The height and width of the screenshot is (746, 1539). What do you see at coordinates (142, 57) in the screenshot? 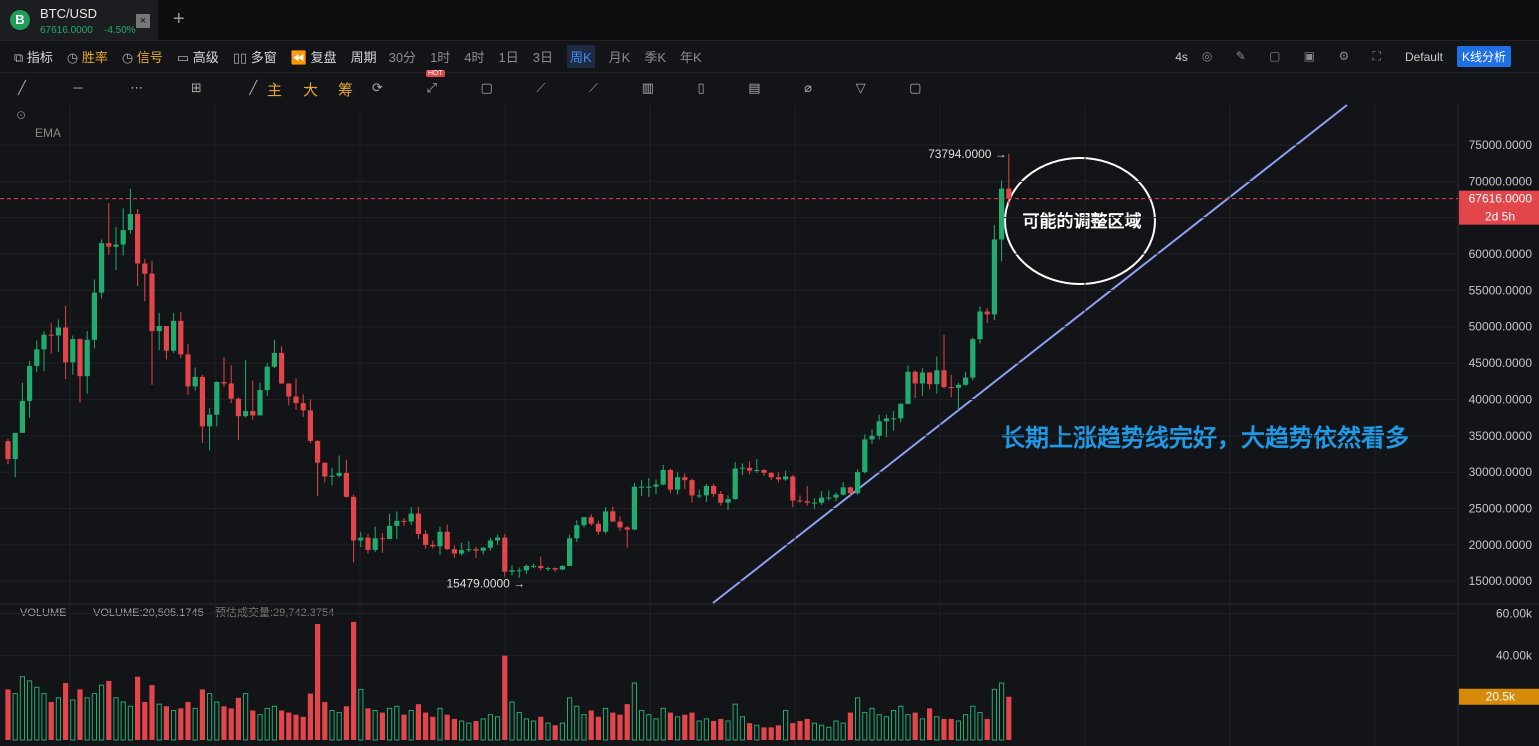
I see `toolbar-item: ◷ 信号` at bounding box center [142, 57].